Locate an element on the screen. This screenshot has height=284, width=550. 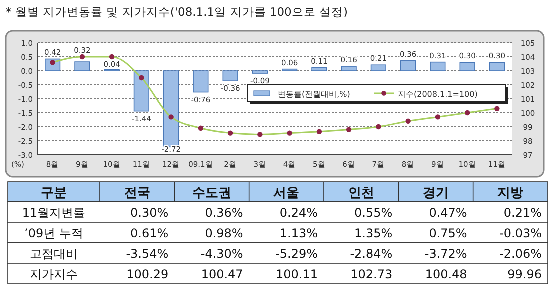
x-tick-label: 수도권 is located at coordinates (212, 193).